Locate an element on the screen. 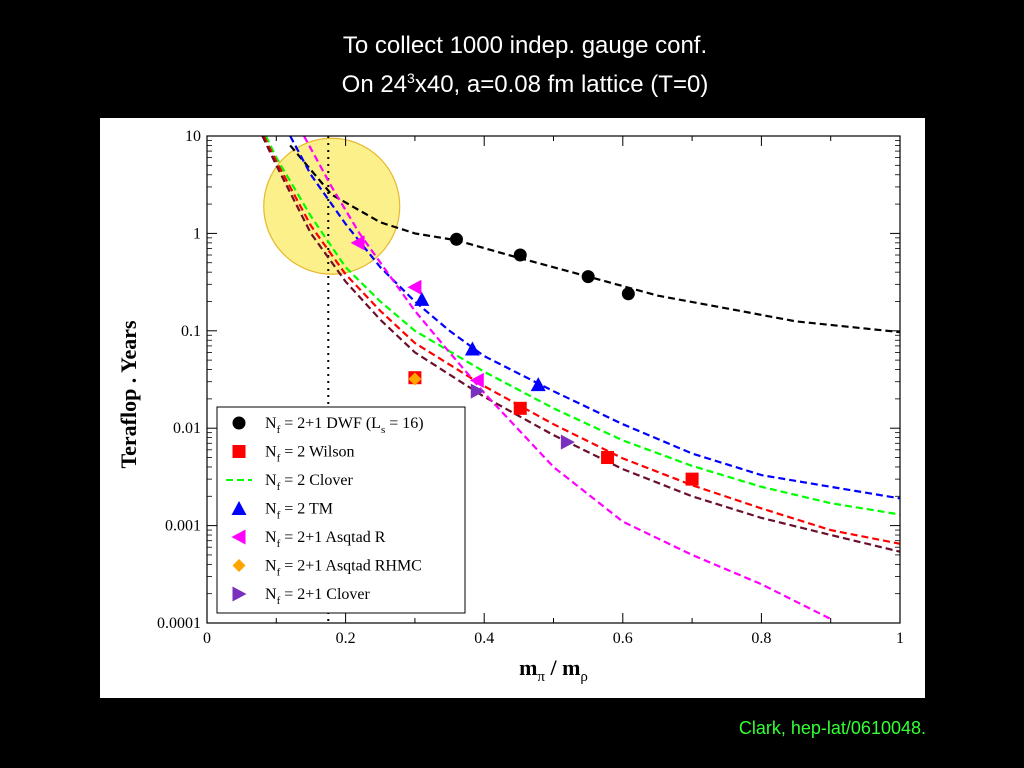  legend-box is located at coordinates (341, 510).